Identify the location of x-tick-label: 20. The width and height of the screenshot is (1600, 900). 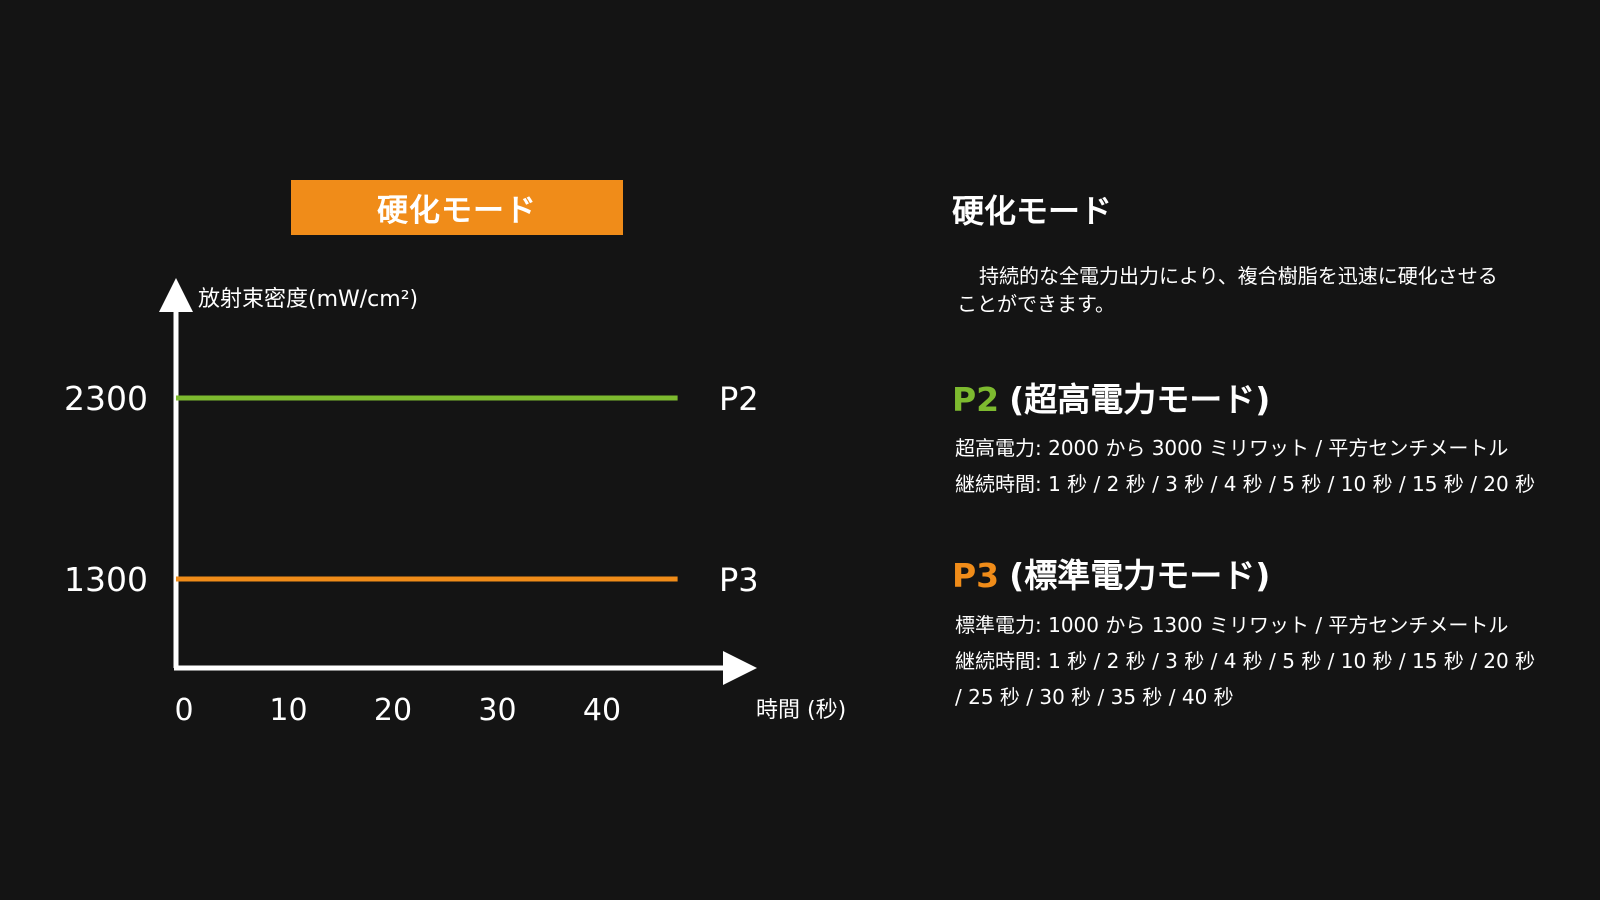
(393, 710).